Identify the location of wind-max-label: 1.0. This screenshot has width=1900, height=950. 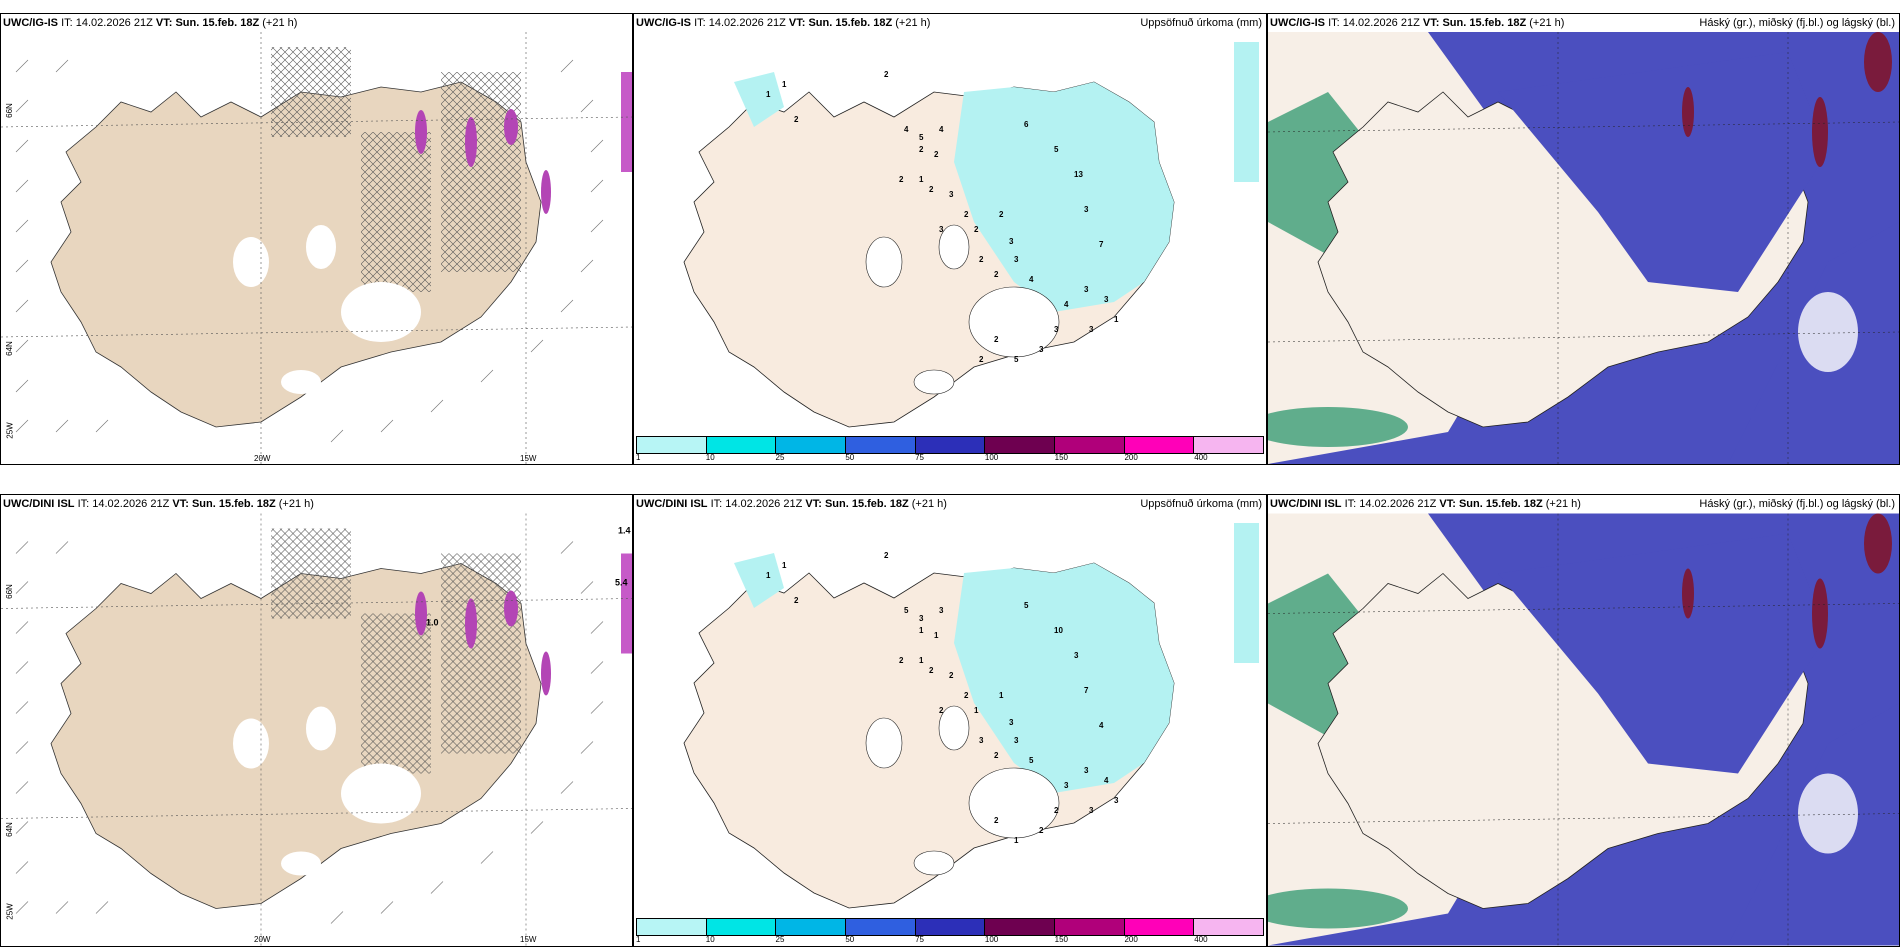
(432, 623).